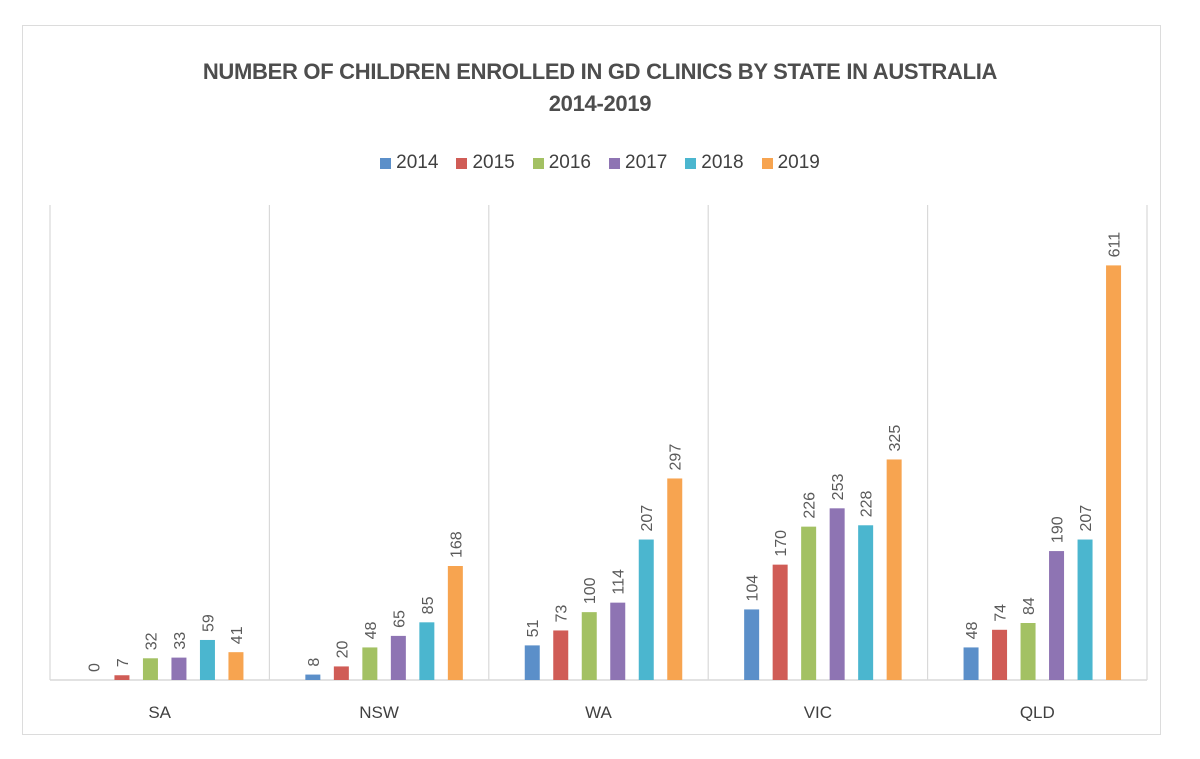 This screenshot has width=1200, height=759. What do you see at coordinates (237, 635) in the screenshot?
I see `data-label: 41` at bounding box center [237, 635].